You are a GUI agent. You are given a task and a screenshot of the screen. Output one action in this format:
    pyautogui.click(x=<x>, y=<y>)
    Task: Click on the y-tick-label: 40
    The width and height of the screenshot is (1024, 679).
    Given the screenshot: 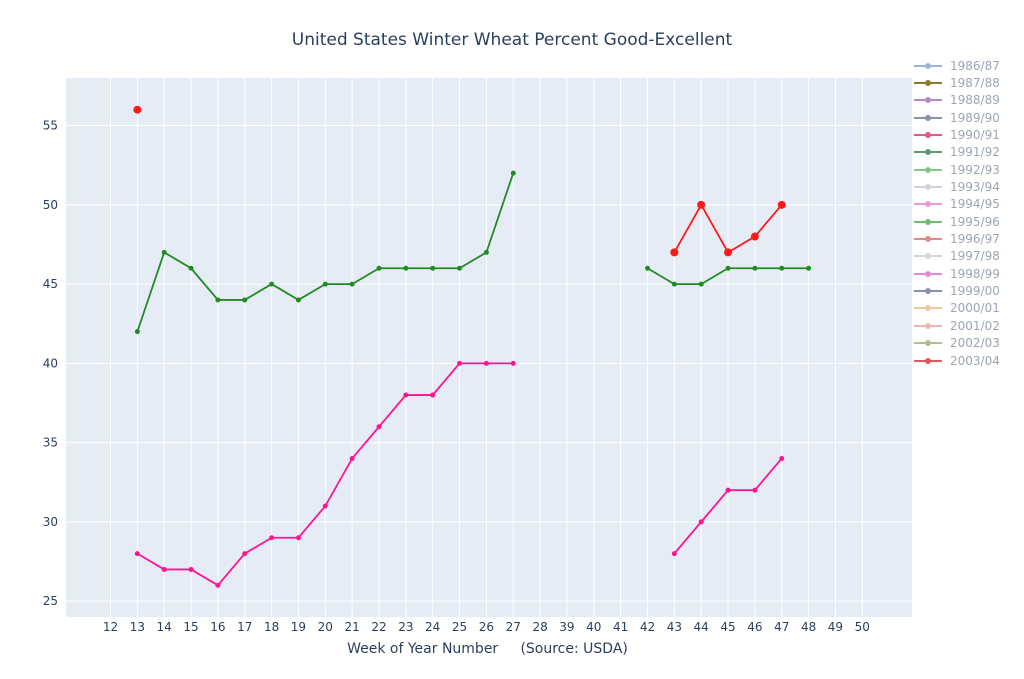 What is the action you would take?
    pyautogui.click(x=50, y=363)
    